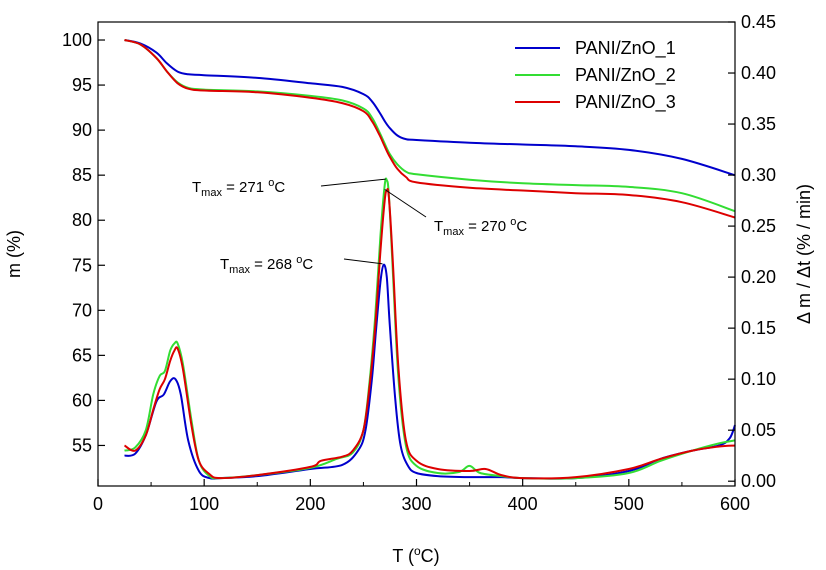 The width and height of the screenshot is (826, 570). I want to click on y-right-tick-label: 0.25, so click(758, 226).